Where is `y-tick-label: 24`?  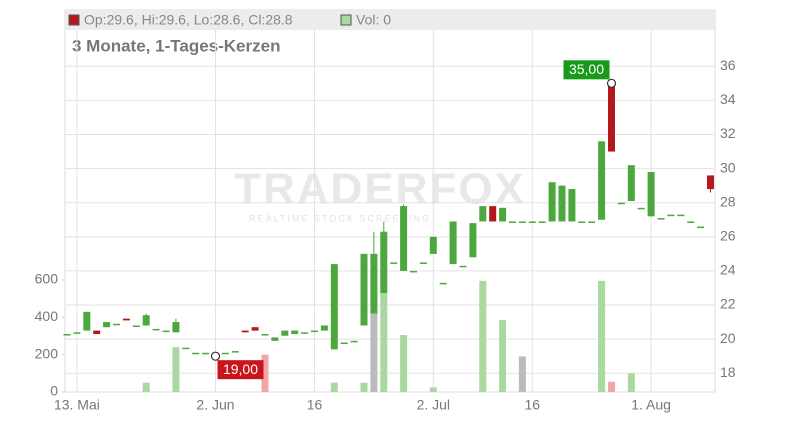 y-tick-label: 24 is located at coordinates (728, 270).